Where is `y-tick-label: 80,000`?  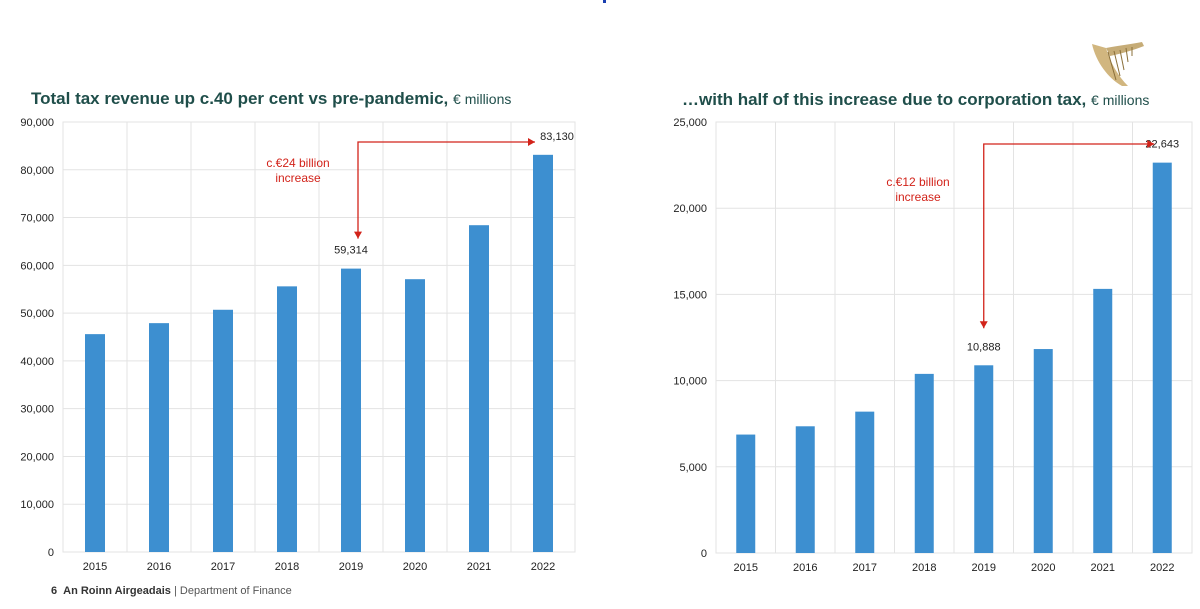
y-tick-label: 80,000 is located at coordinates (37, 171).